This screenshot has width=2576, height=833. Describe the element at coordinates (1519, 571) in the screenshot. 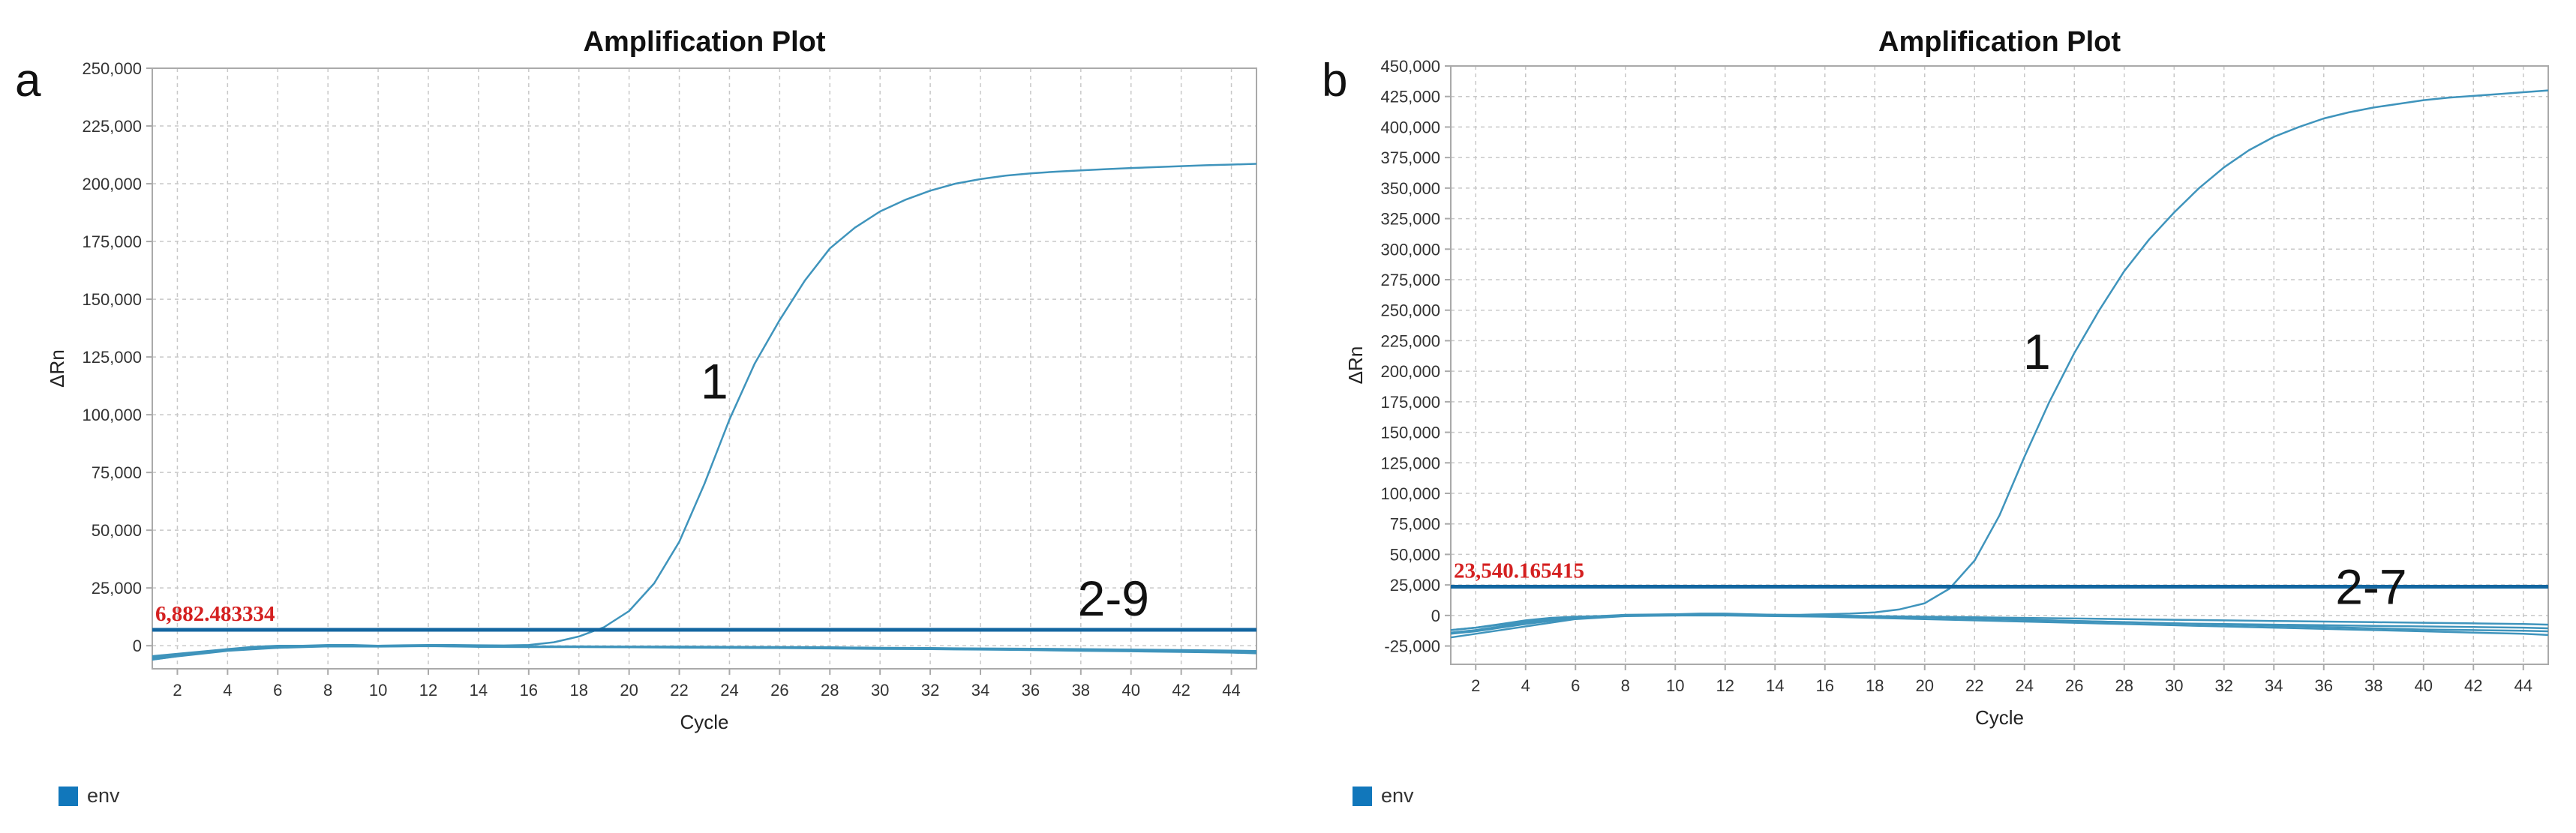

I see `threshold-label: 23,540.165415` at that location.